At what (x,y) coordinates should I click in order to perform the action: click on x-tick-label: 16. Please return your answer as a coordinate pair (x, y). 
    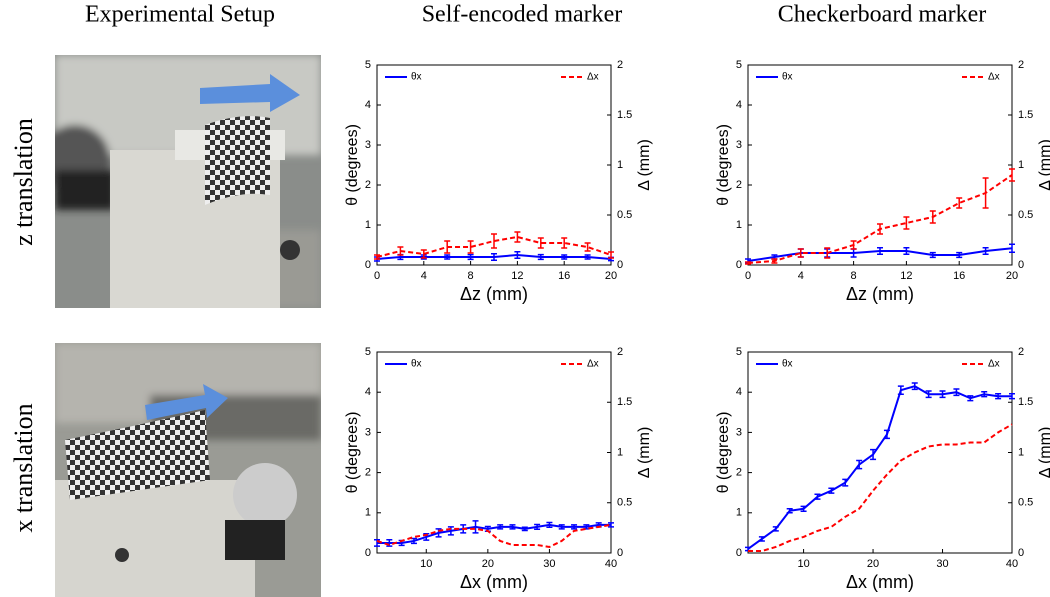
    Looking at the image, I should click on (959, 276).